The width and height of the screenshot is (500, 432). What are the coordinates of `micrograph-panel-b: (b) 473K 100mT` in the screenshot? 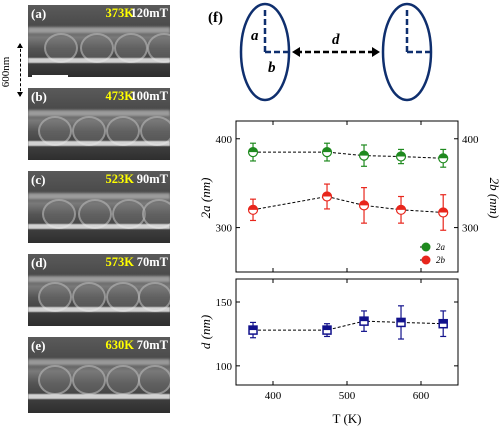 It's located at (99, 124).